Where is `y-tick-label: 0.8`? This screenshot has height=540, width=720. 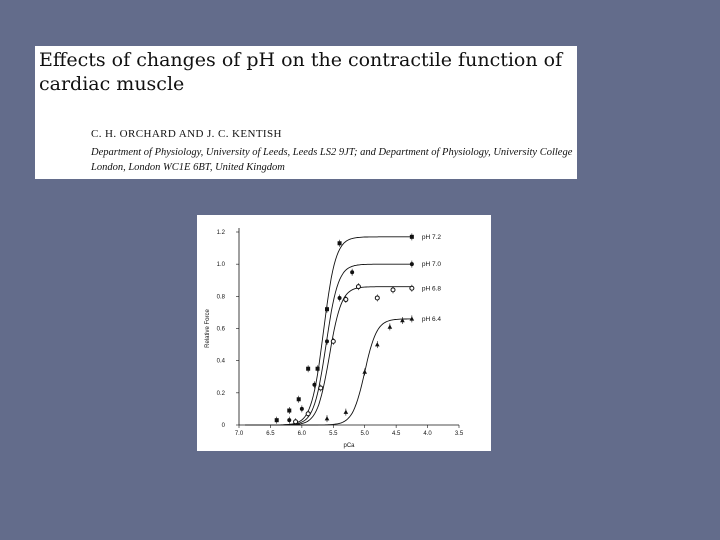
y-tick-label: 0.8 is located at coordinates (221, 297).